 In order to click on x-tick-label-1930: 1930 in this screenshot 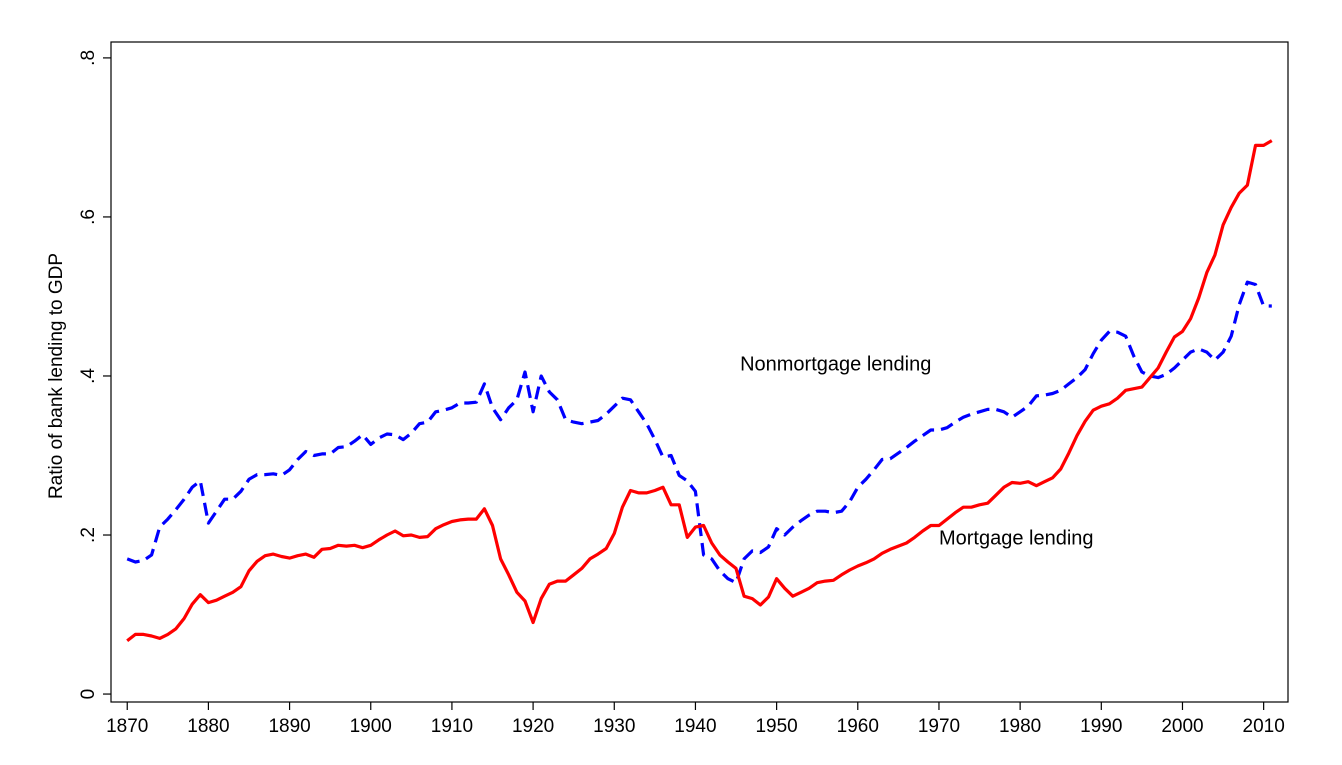, I will do `click(614, 726)`.